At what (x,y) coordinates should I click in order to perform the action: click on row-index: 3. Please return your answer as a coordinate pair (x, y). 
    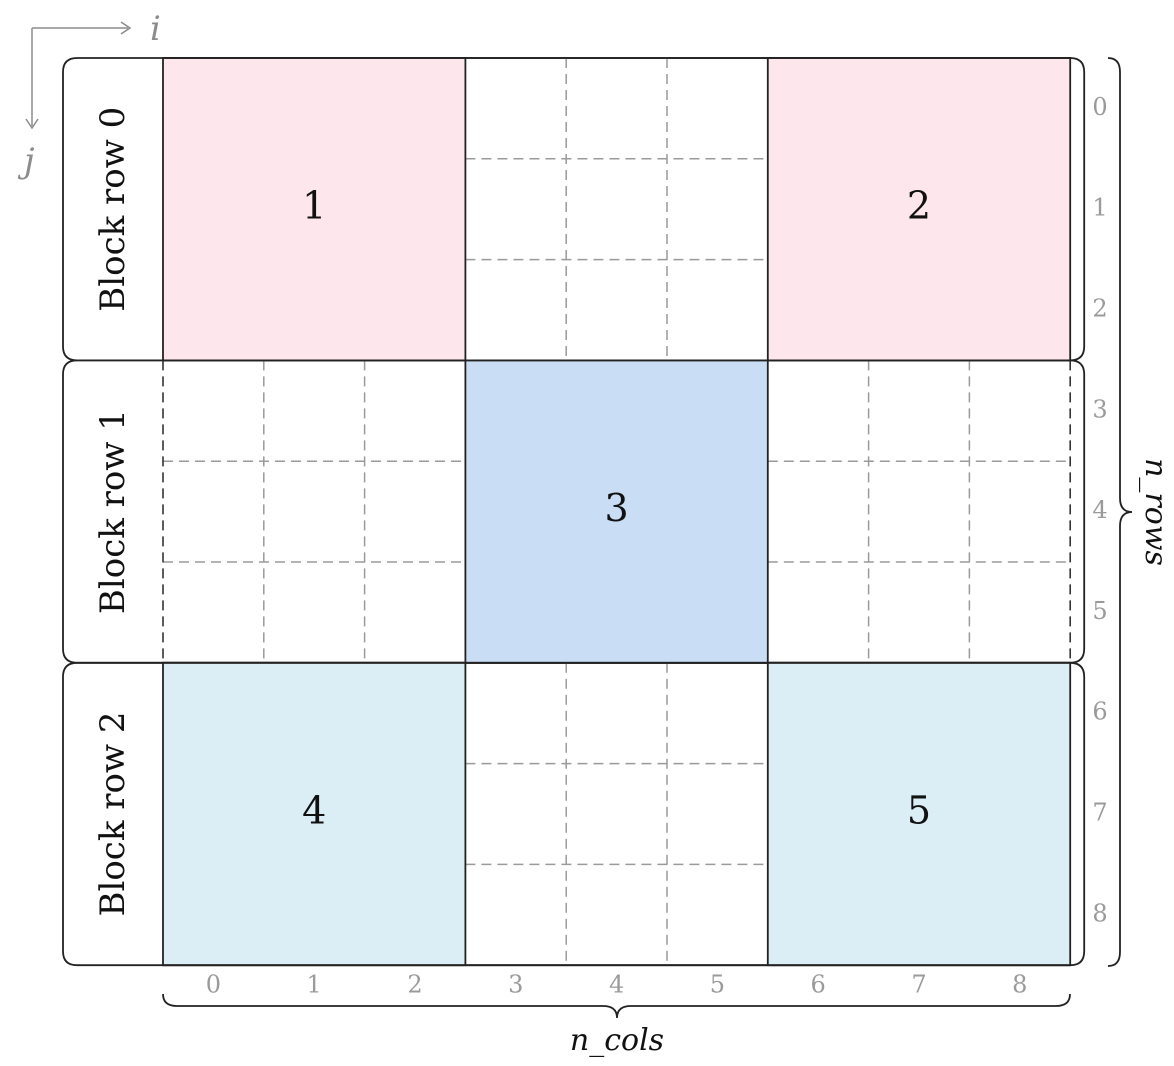
    Looking at the image, I should click on (1099, 409).